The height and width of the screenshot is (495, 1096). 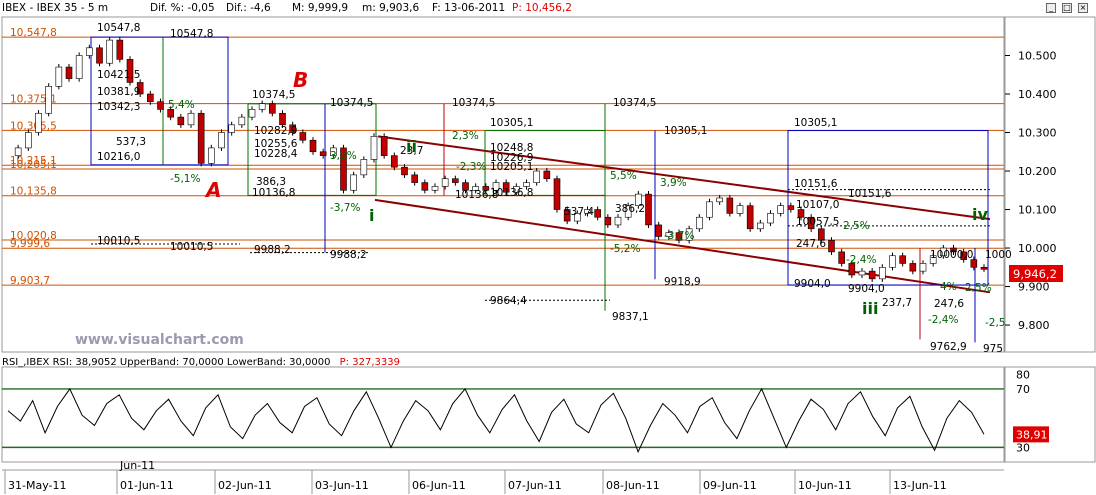 I want to click on annotation-label: -2,4%, so click(x=861, y=260).